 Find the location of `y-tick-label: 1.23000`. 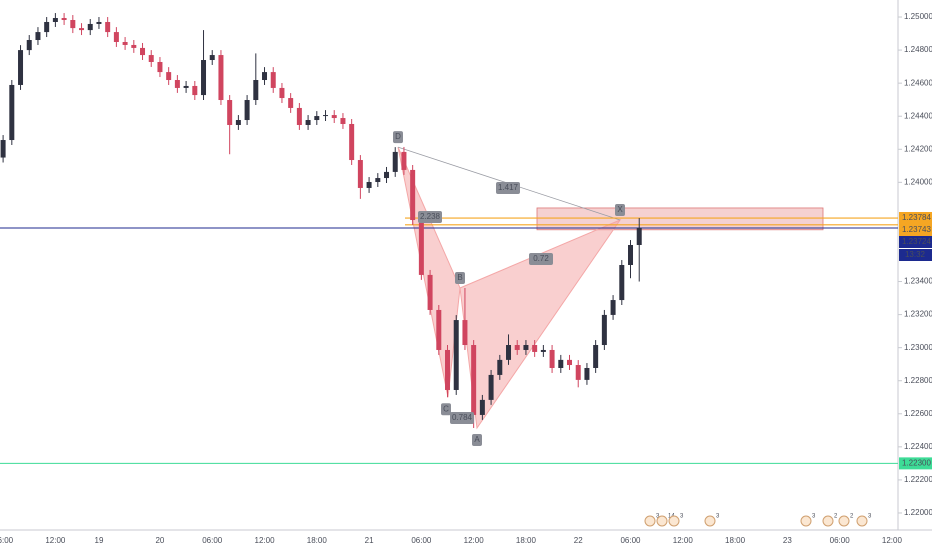

y-tick-label: 1.23000 is located at coordinates (918, 347).